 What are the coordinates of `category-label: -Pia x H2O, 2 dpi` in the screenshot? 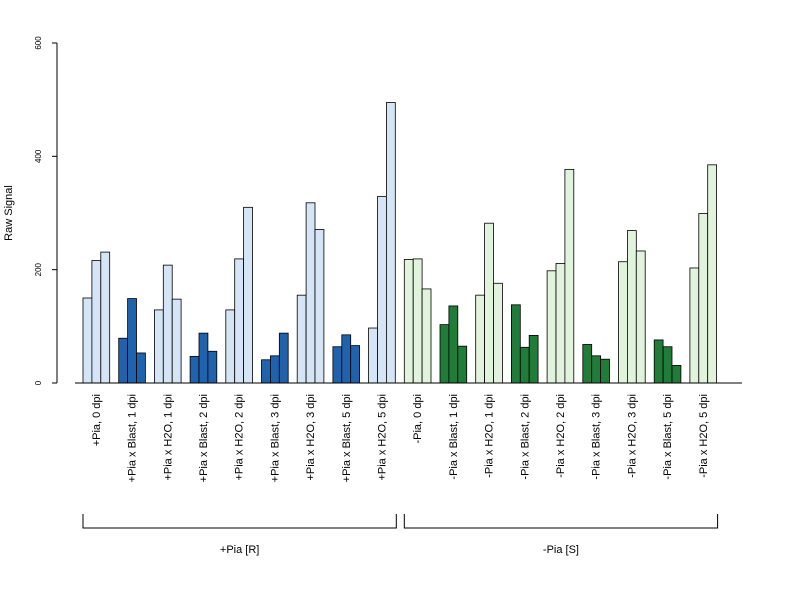 It's located at (561, 436).